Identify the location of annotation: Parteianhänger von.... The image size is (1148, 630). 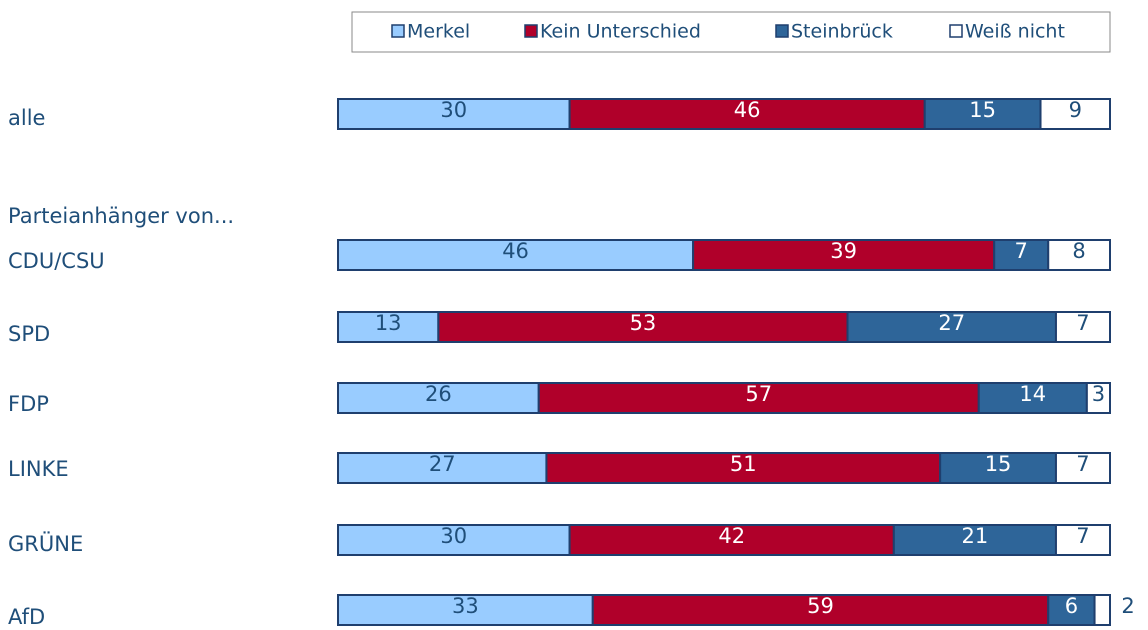
(121, 216).